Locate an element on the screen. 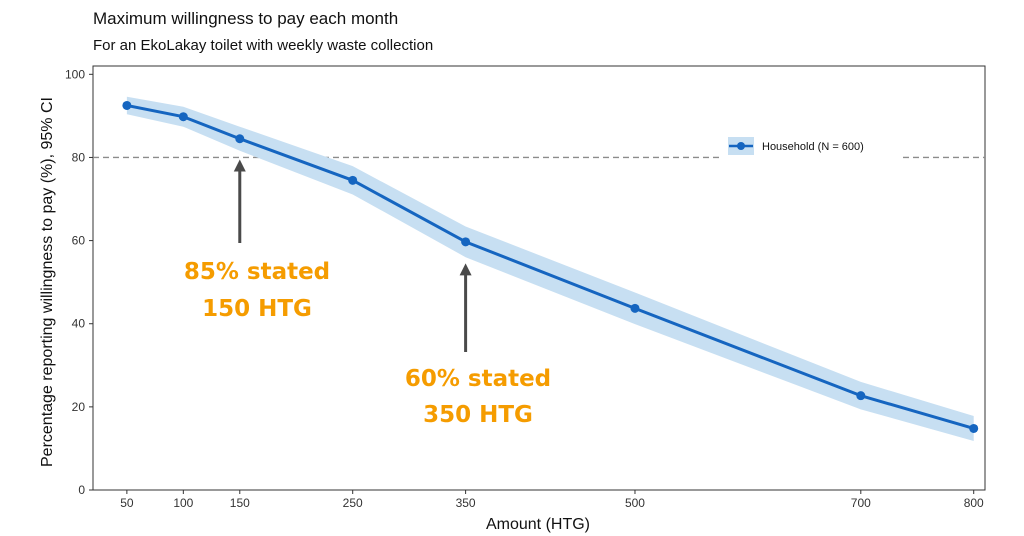 The image size is (1024, 536). chart-title: Maximum willingness to pay each month is located at coordinates (245, 18).